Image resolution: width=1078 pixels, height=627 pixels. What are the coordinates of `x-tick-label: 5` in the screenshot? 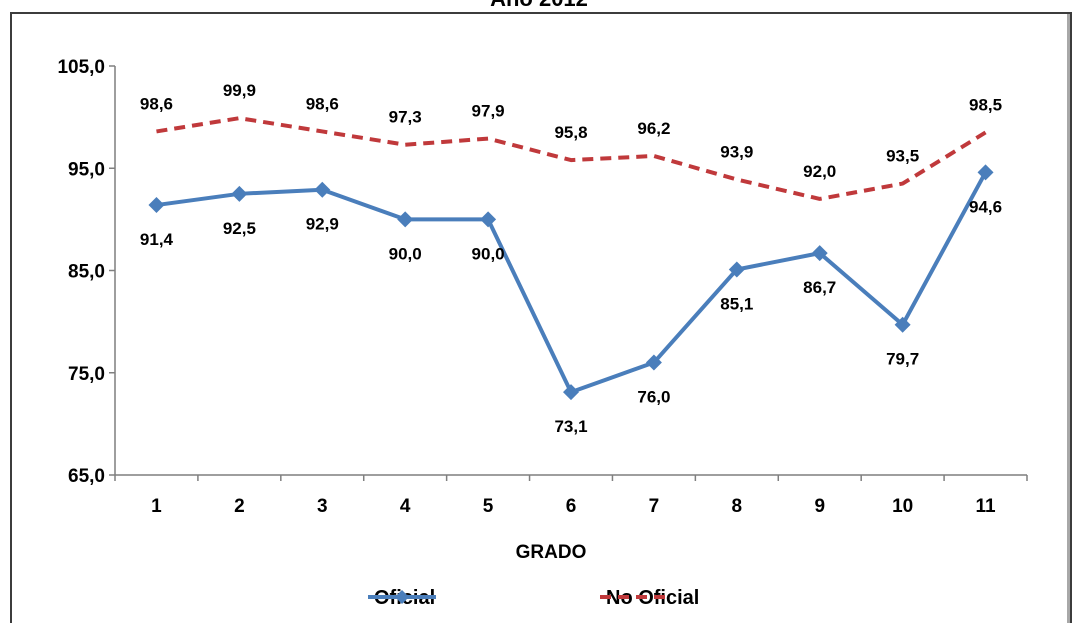 It's located at (488, 506).